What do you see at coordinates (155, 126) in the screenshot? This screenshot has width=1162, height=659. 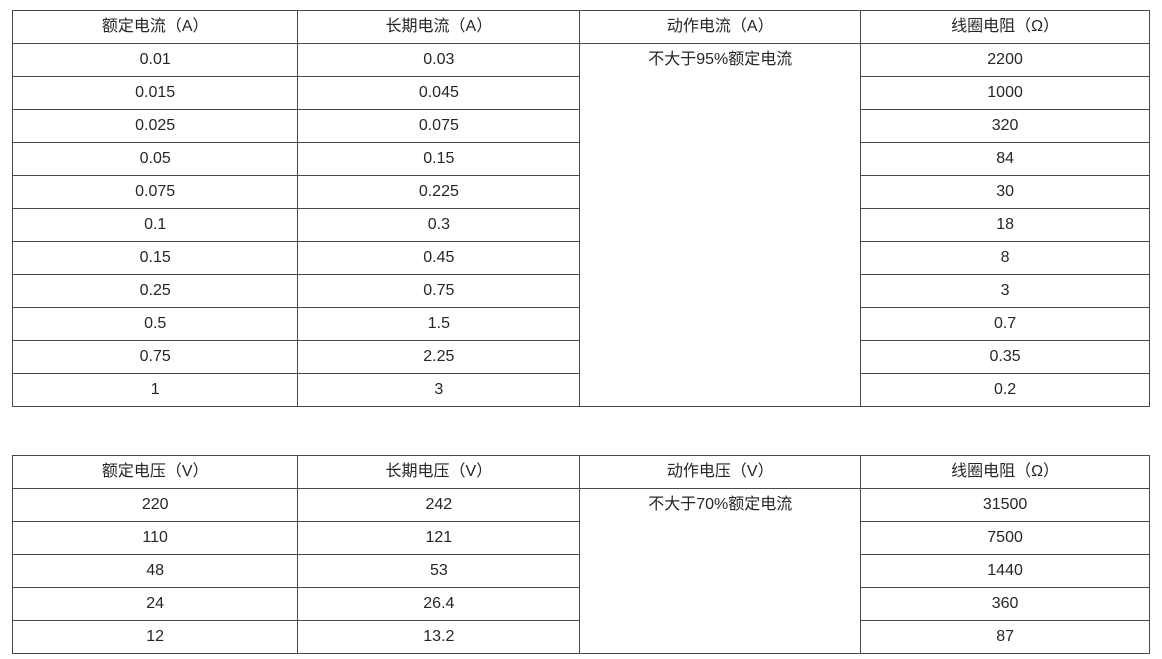 I see `table-cell: 0.025` at bounding box center [155, 126].